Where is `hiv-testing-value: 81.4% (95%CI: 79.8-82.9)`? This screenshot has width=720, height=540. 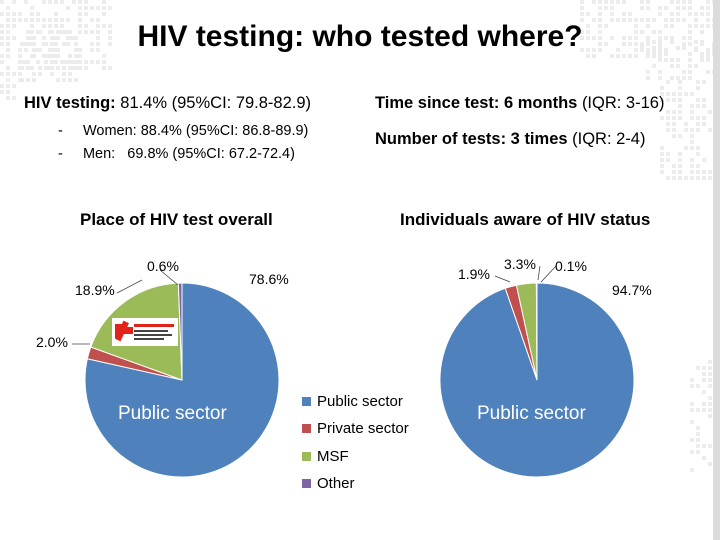
hiv-testing-value: 81.4% (95%CI: 79.8-82.9) is located at coordinates (216, 103).